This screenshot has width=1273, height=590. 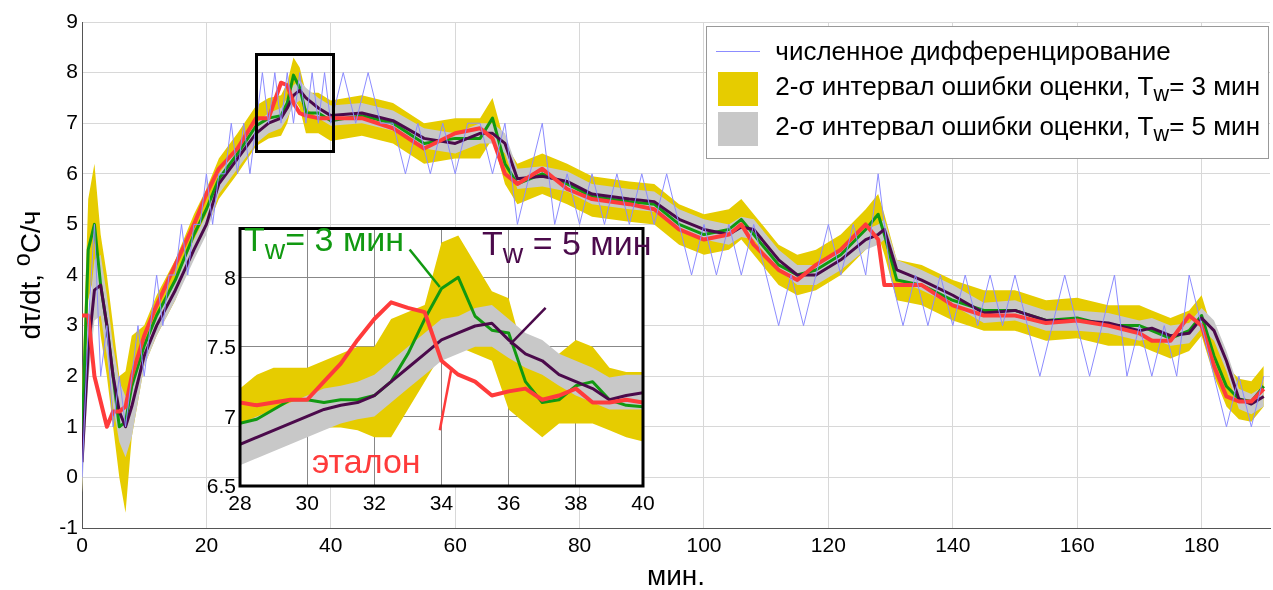 What do you see at coordinates (973, 51) in the screenshot?
I see `legend-label: численное дифференцирование` at bounding box center [973, 51].